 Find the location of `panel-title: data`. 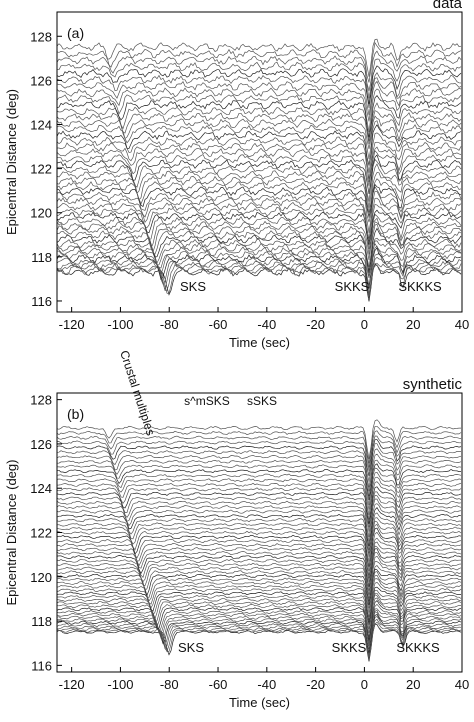

panel-title: data is located at coordinates (448, 6).